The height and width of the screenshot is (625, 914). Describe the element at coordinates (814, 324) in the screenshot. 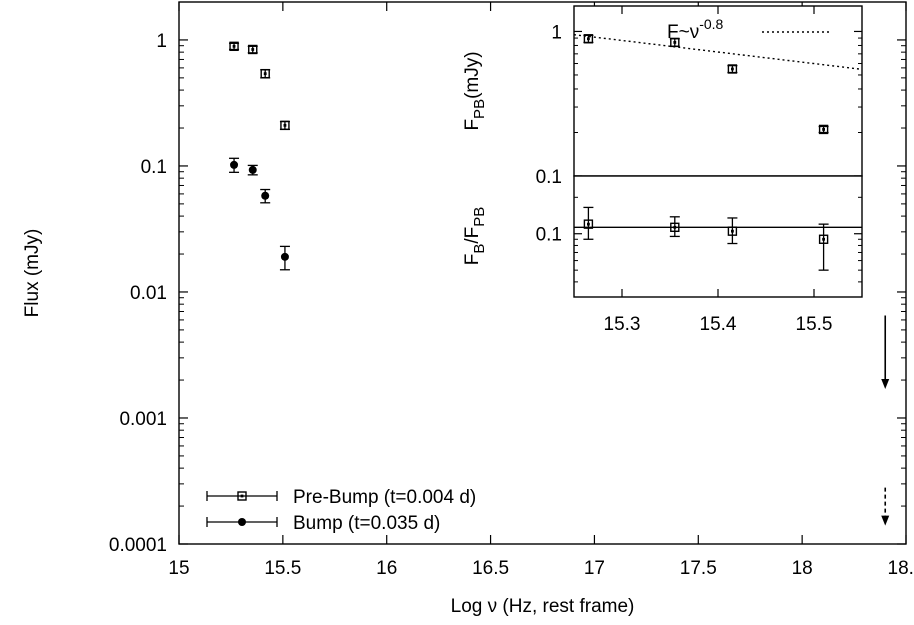

I see `inset-x-tick-label: 15.5` at that location.